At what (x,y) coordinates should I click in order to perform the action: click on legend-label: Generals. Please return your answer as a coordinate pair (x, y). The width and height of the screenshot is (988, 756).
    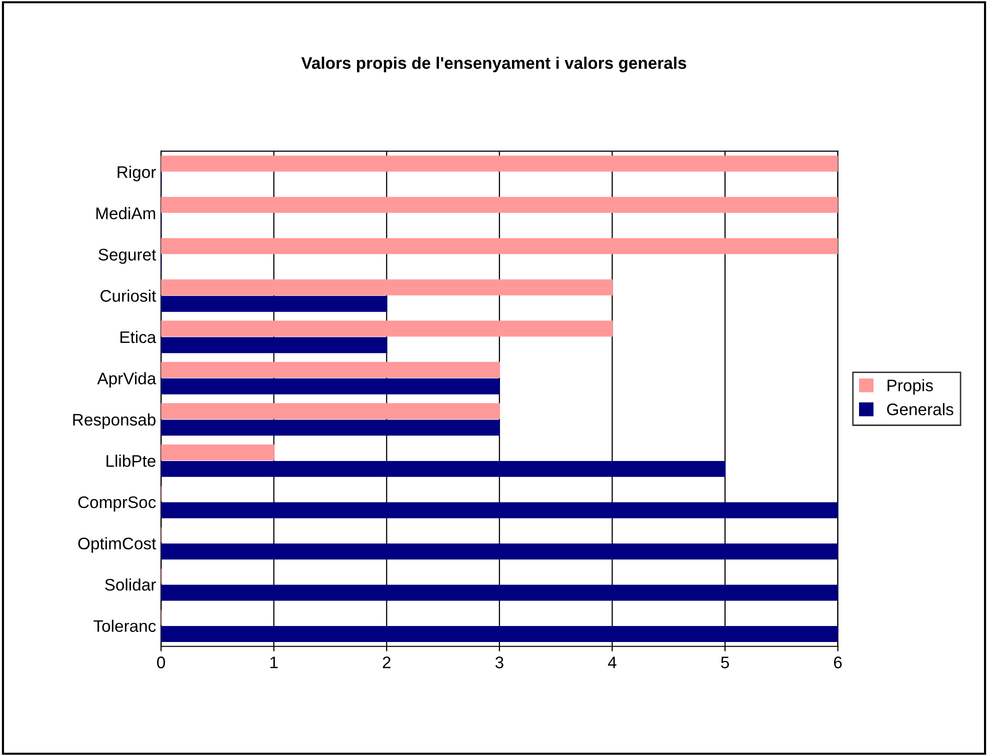
    Looking at the image, I should click on (920, 409).